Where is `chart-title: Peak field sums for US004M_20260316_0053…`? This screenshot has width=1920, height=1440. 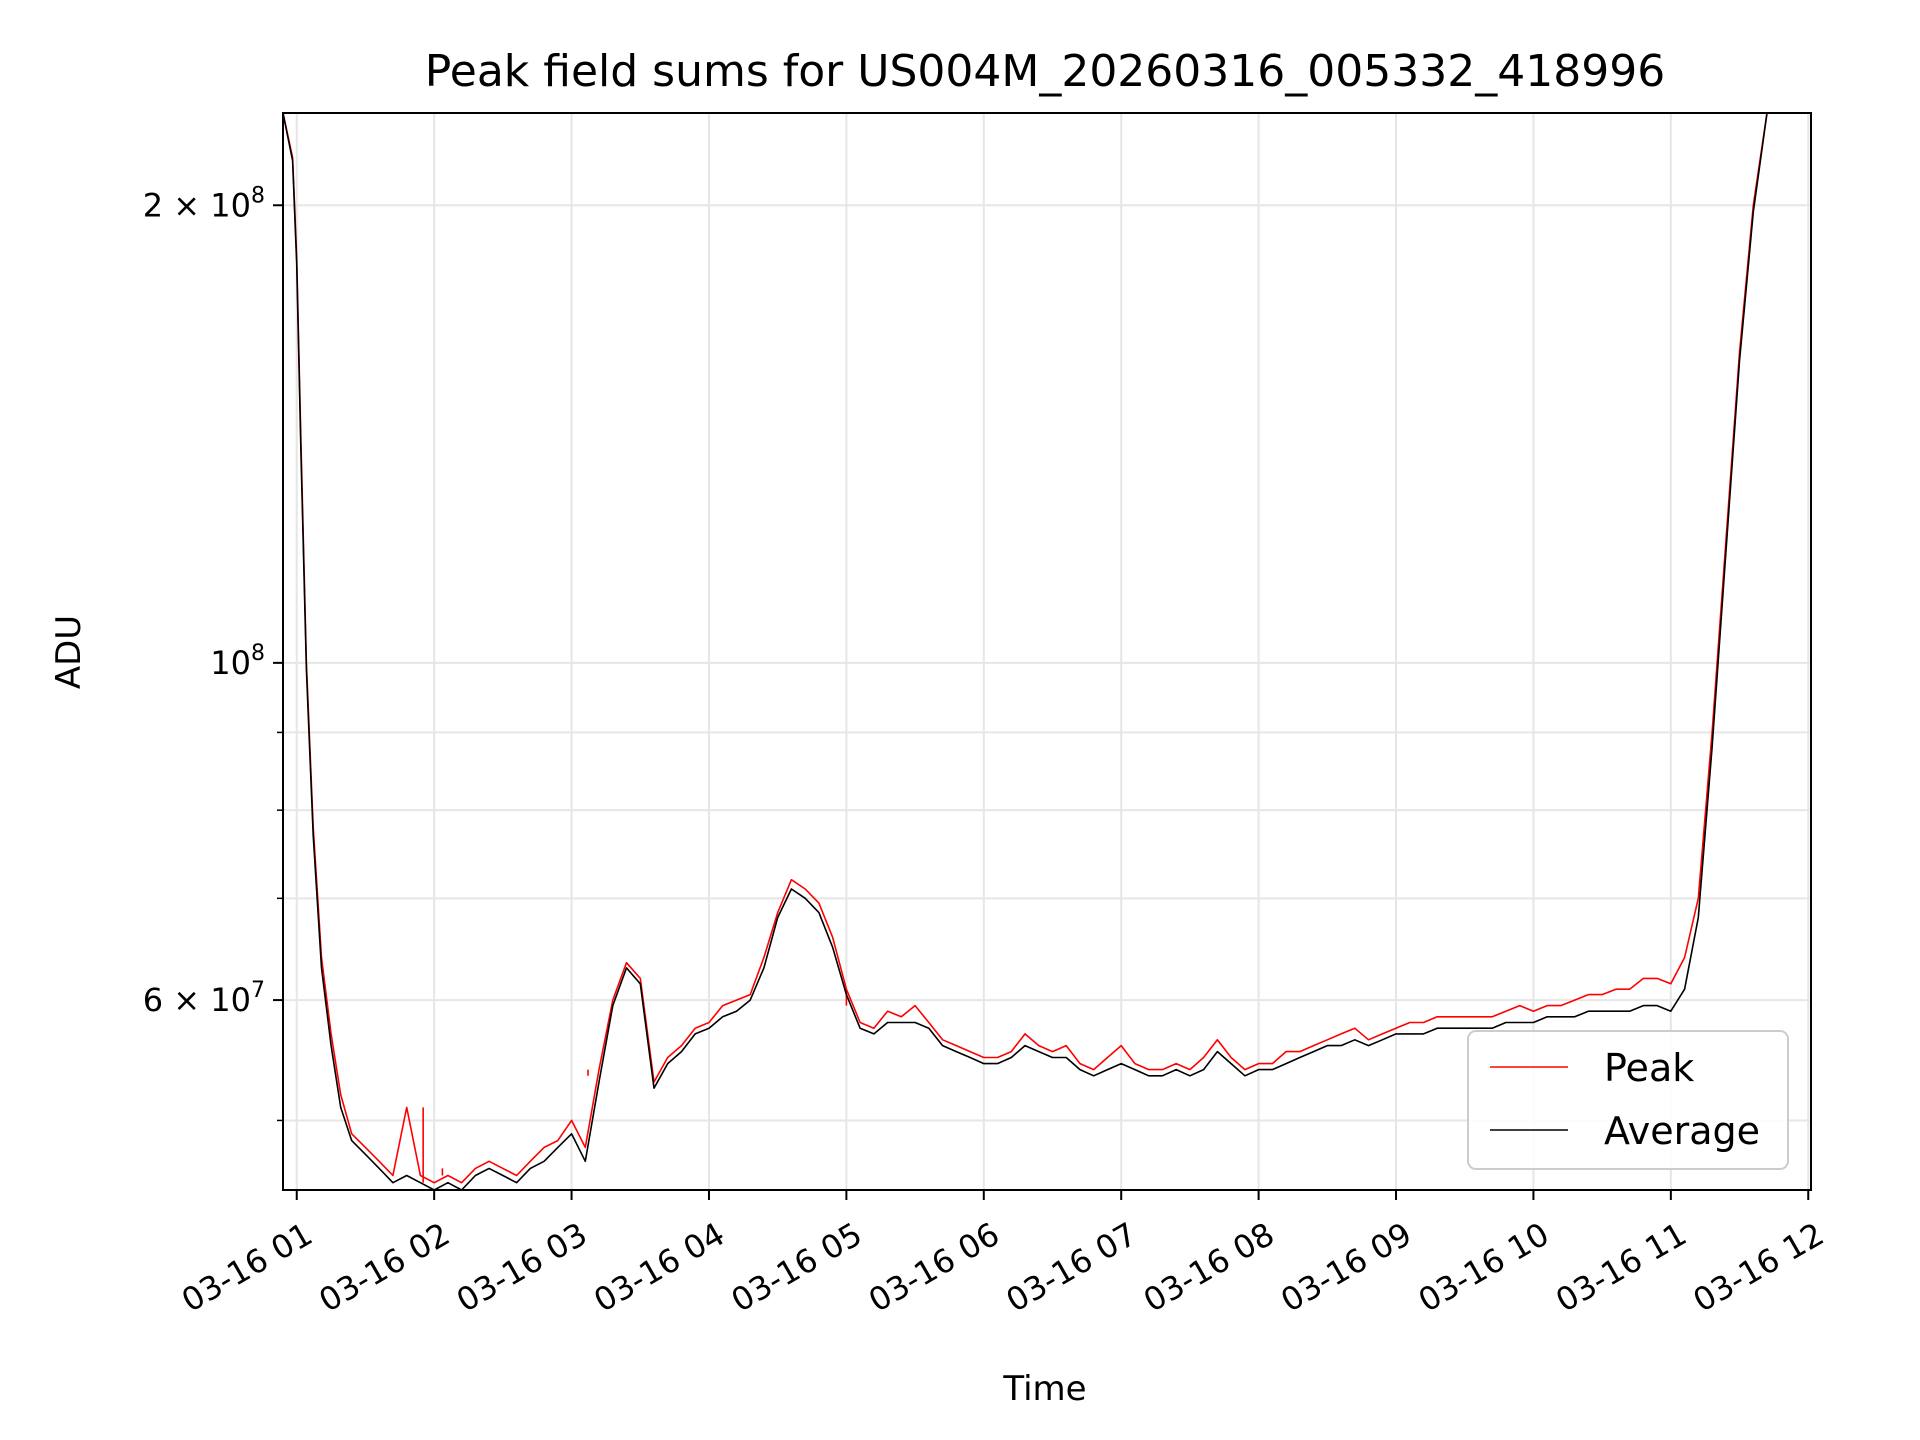 chart-title: Peak field sums for US004M_20260316_0053… is located at coordinates (1045, 71).